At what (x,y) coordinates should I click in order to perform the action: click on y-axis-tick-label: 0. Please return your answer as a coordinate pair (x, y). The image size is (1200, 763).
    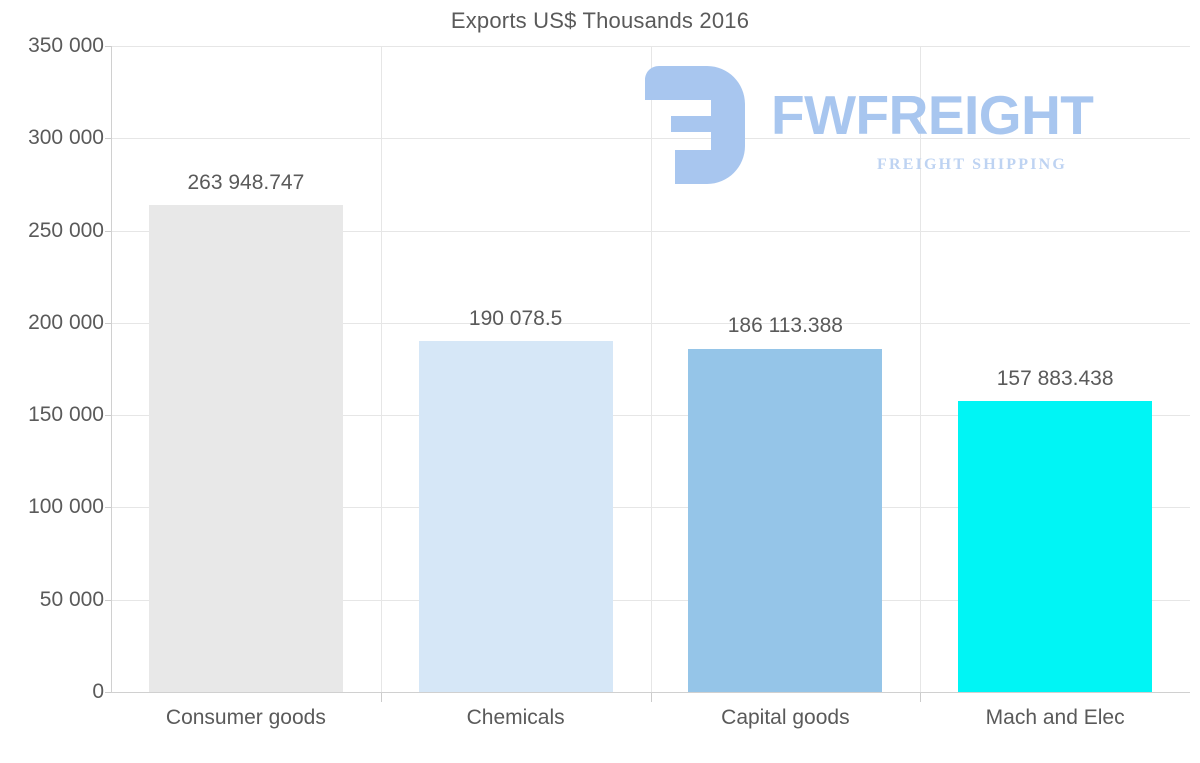
    Looking at the image, I should click on (98, 691).